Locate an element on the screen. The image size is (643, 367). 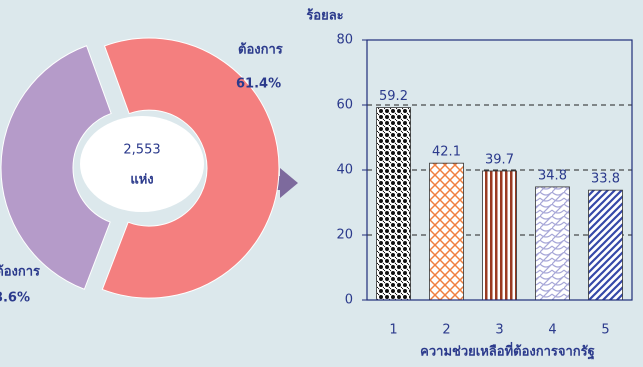
center-text: 2,553 is located at coordinates (141, 150).